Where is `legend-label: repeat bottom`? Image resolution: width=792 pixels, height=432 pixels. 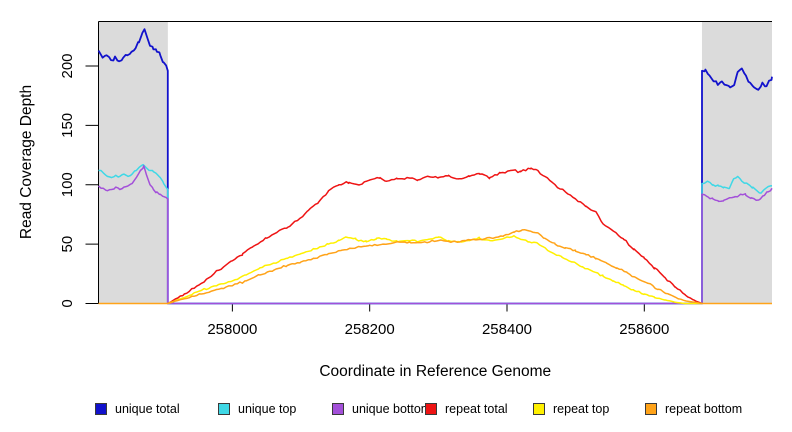
legend-label: repeat bottom is located at coordinates (704, 409).